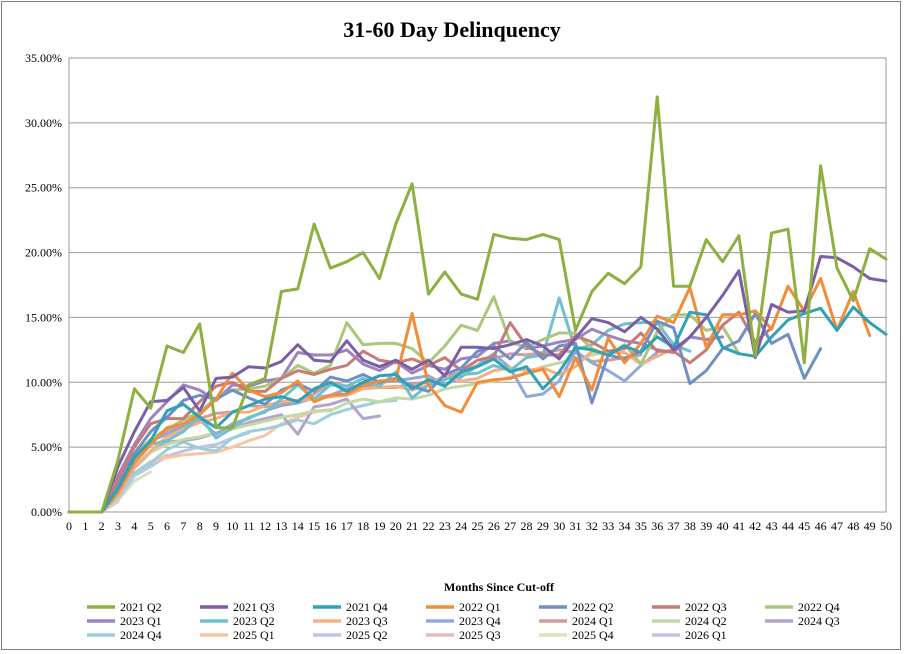  I want to click on x-tick-label: 48, so click(853, 526).